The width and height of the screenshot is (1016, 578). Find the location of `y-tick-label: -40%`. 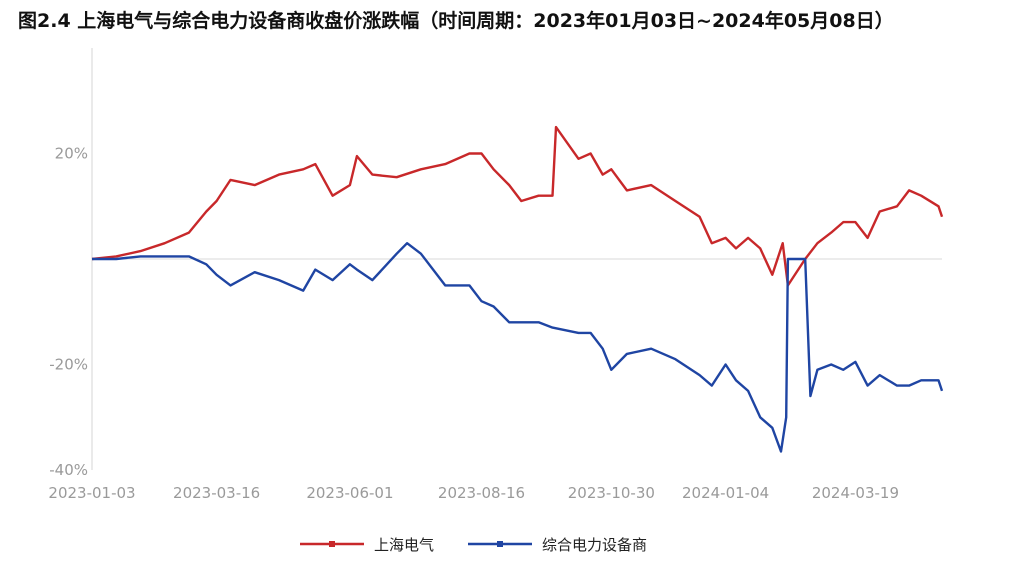

y-tick-label: -40% is located at coordinates (68, 470).